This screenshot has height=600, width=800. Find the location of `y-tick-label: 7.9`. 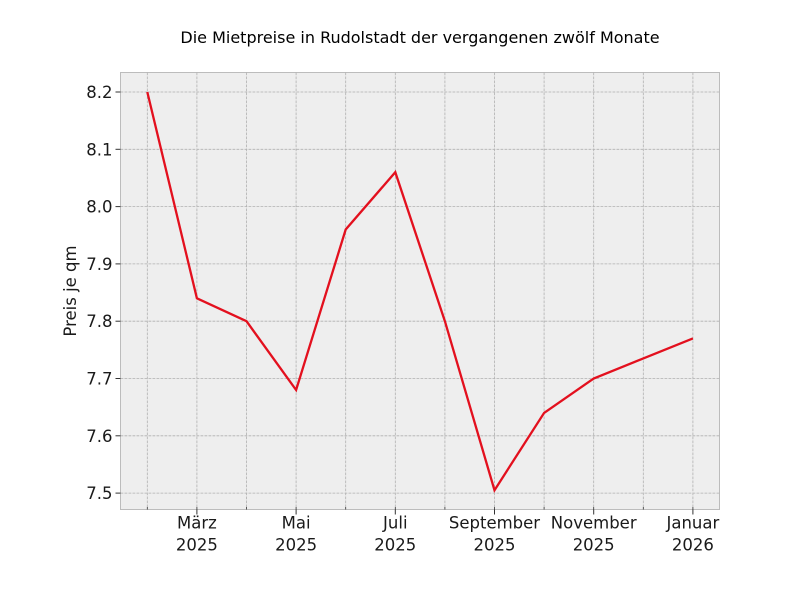

y-tick-label: 7.9 is located at coordinates (99, 264).